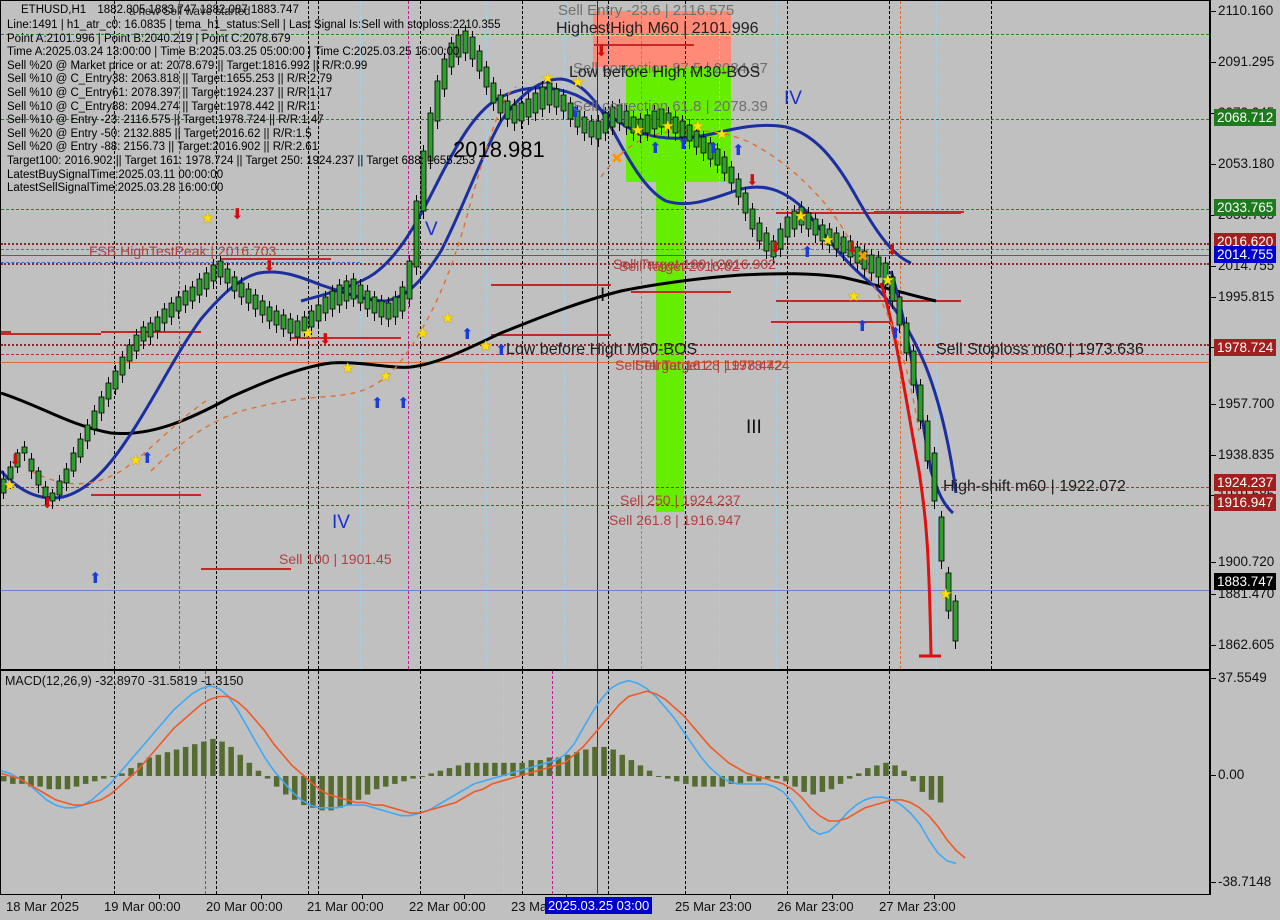  Describe the element at coordinates (1245, 347) in the screenshot. I see `price-level-badge: 1978.724` at that location.